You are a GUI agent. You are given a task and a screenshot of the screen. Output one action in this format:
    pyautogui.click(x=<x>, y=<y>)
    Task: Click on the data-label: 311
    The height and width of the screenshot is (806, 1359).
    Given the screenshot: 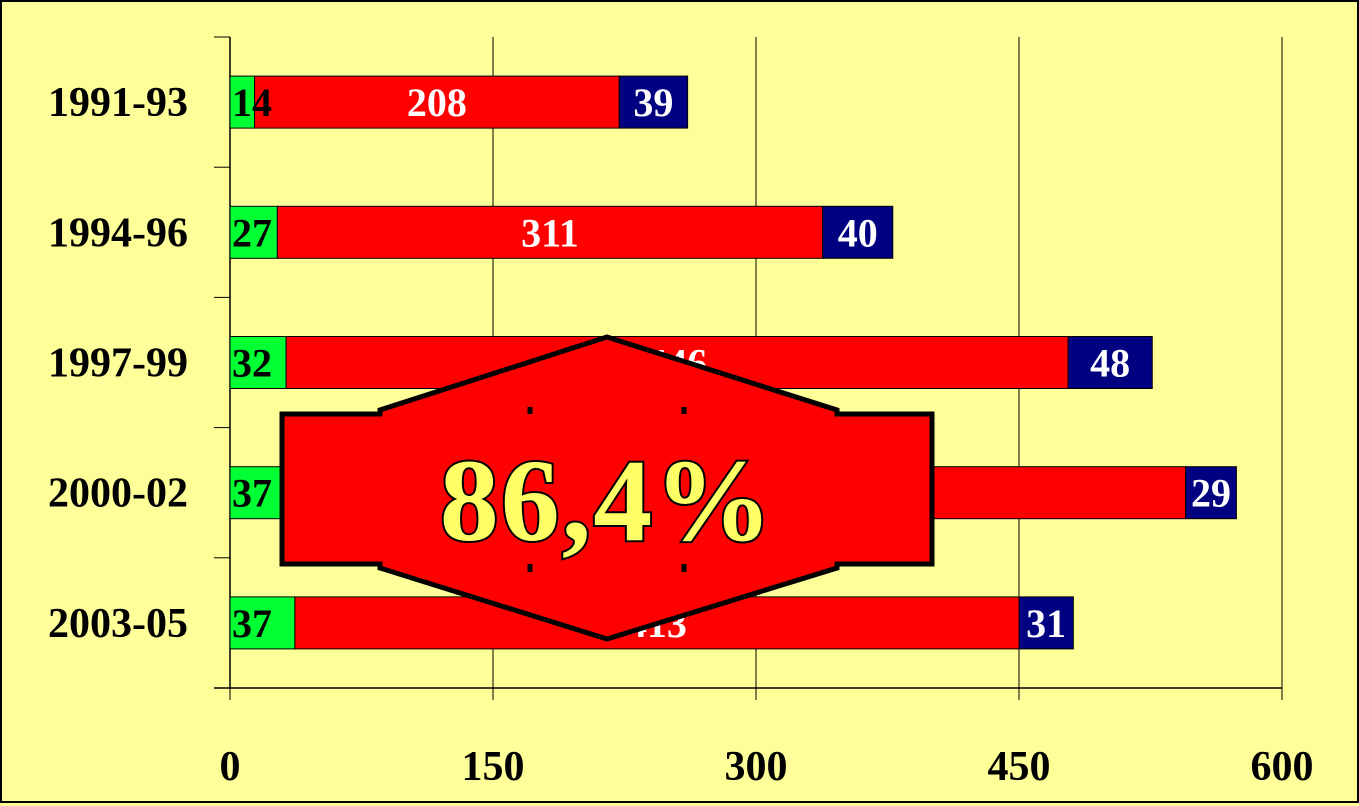 What is the action you would take?
    pyautogui.click(x=550, y=232)
    